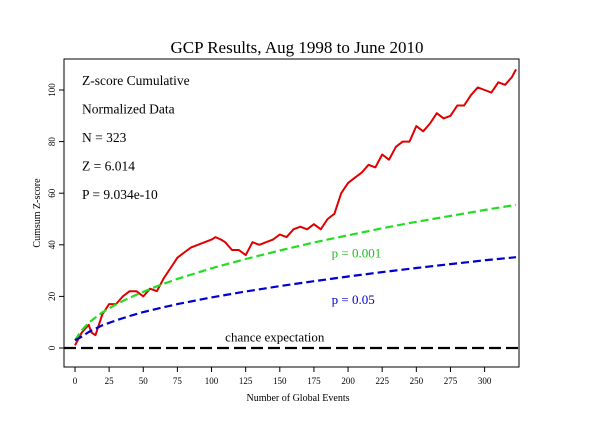  I want to click on y-axis-ticks: 0 20 40 60 80 100, so click(55, 216).